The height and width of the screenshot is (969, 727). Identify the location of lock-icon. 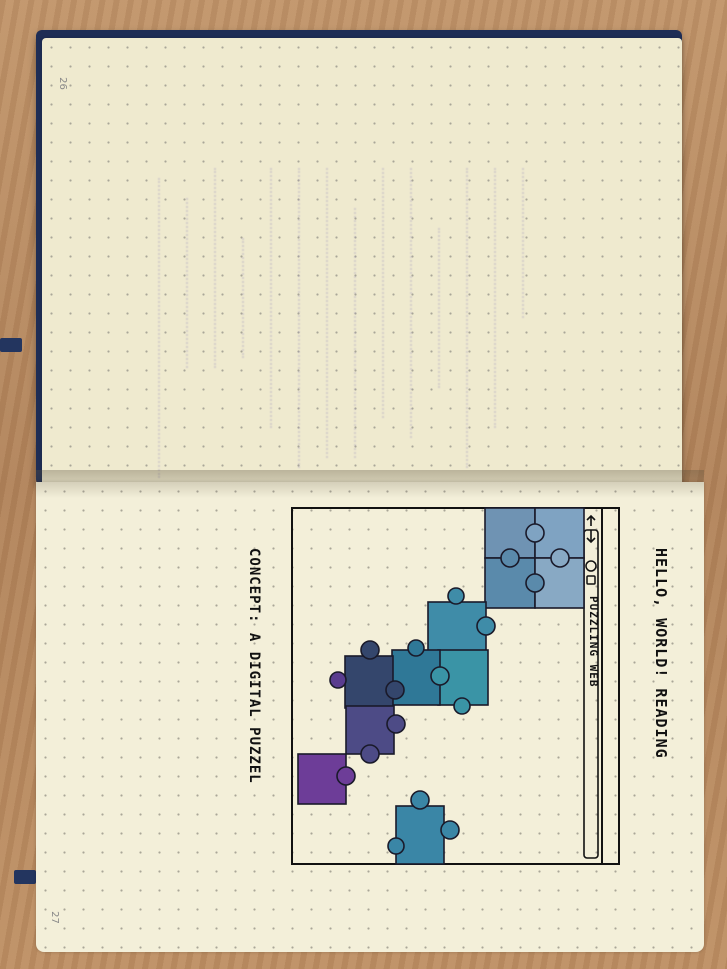
(591, 580).